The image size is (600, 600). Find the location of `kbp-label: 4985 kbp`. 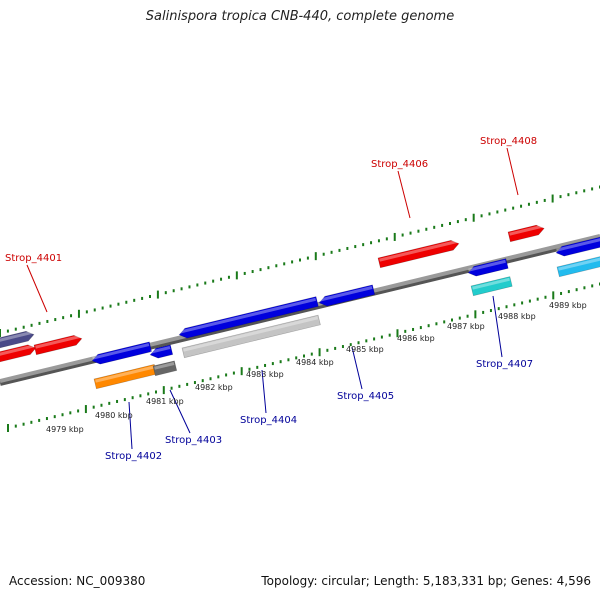

kbp-label: 4985 kbp is located at coordinates (365, 349).